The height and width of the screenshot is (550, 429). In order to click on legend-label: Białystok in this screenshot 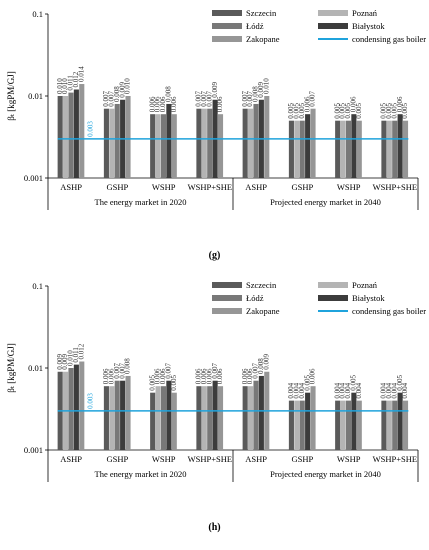, I will do `click(368, 26)`.